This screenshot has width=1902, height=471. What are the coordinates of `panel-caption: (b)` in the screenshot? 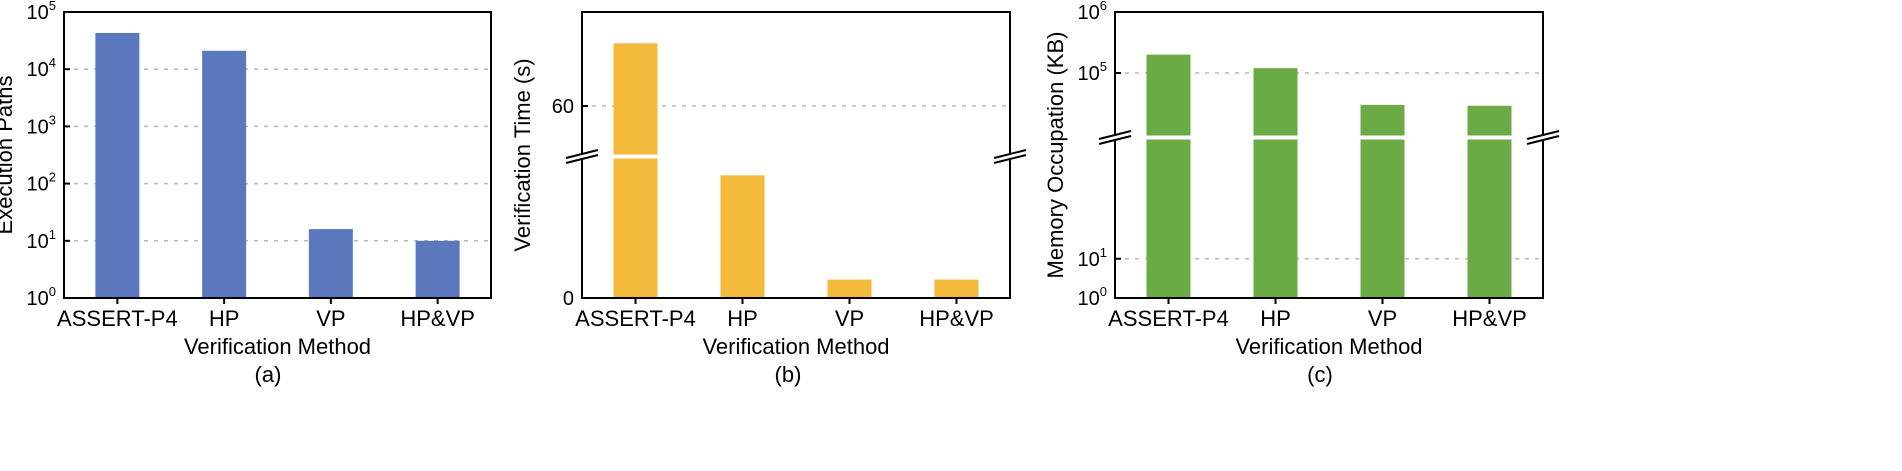 It's located at (788, 374).